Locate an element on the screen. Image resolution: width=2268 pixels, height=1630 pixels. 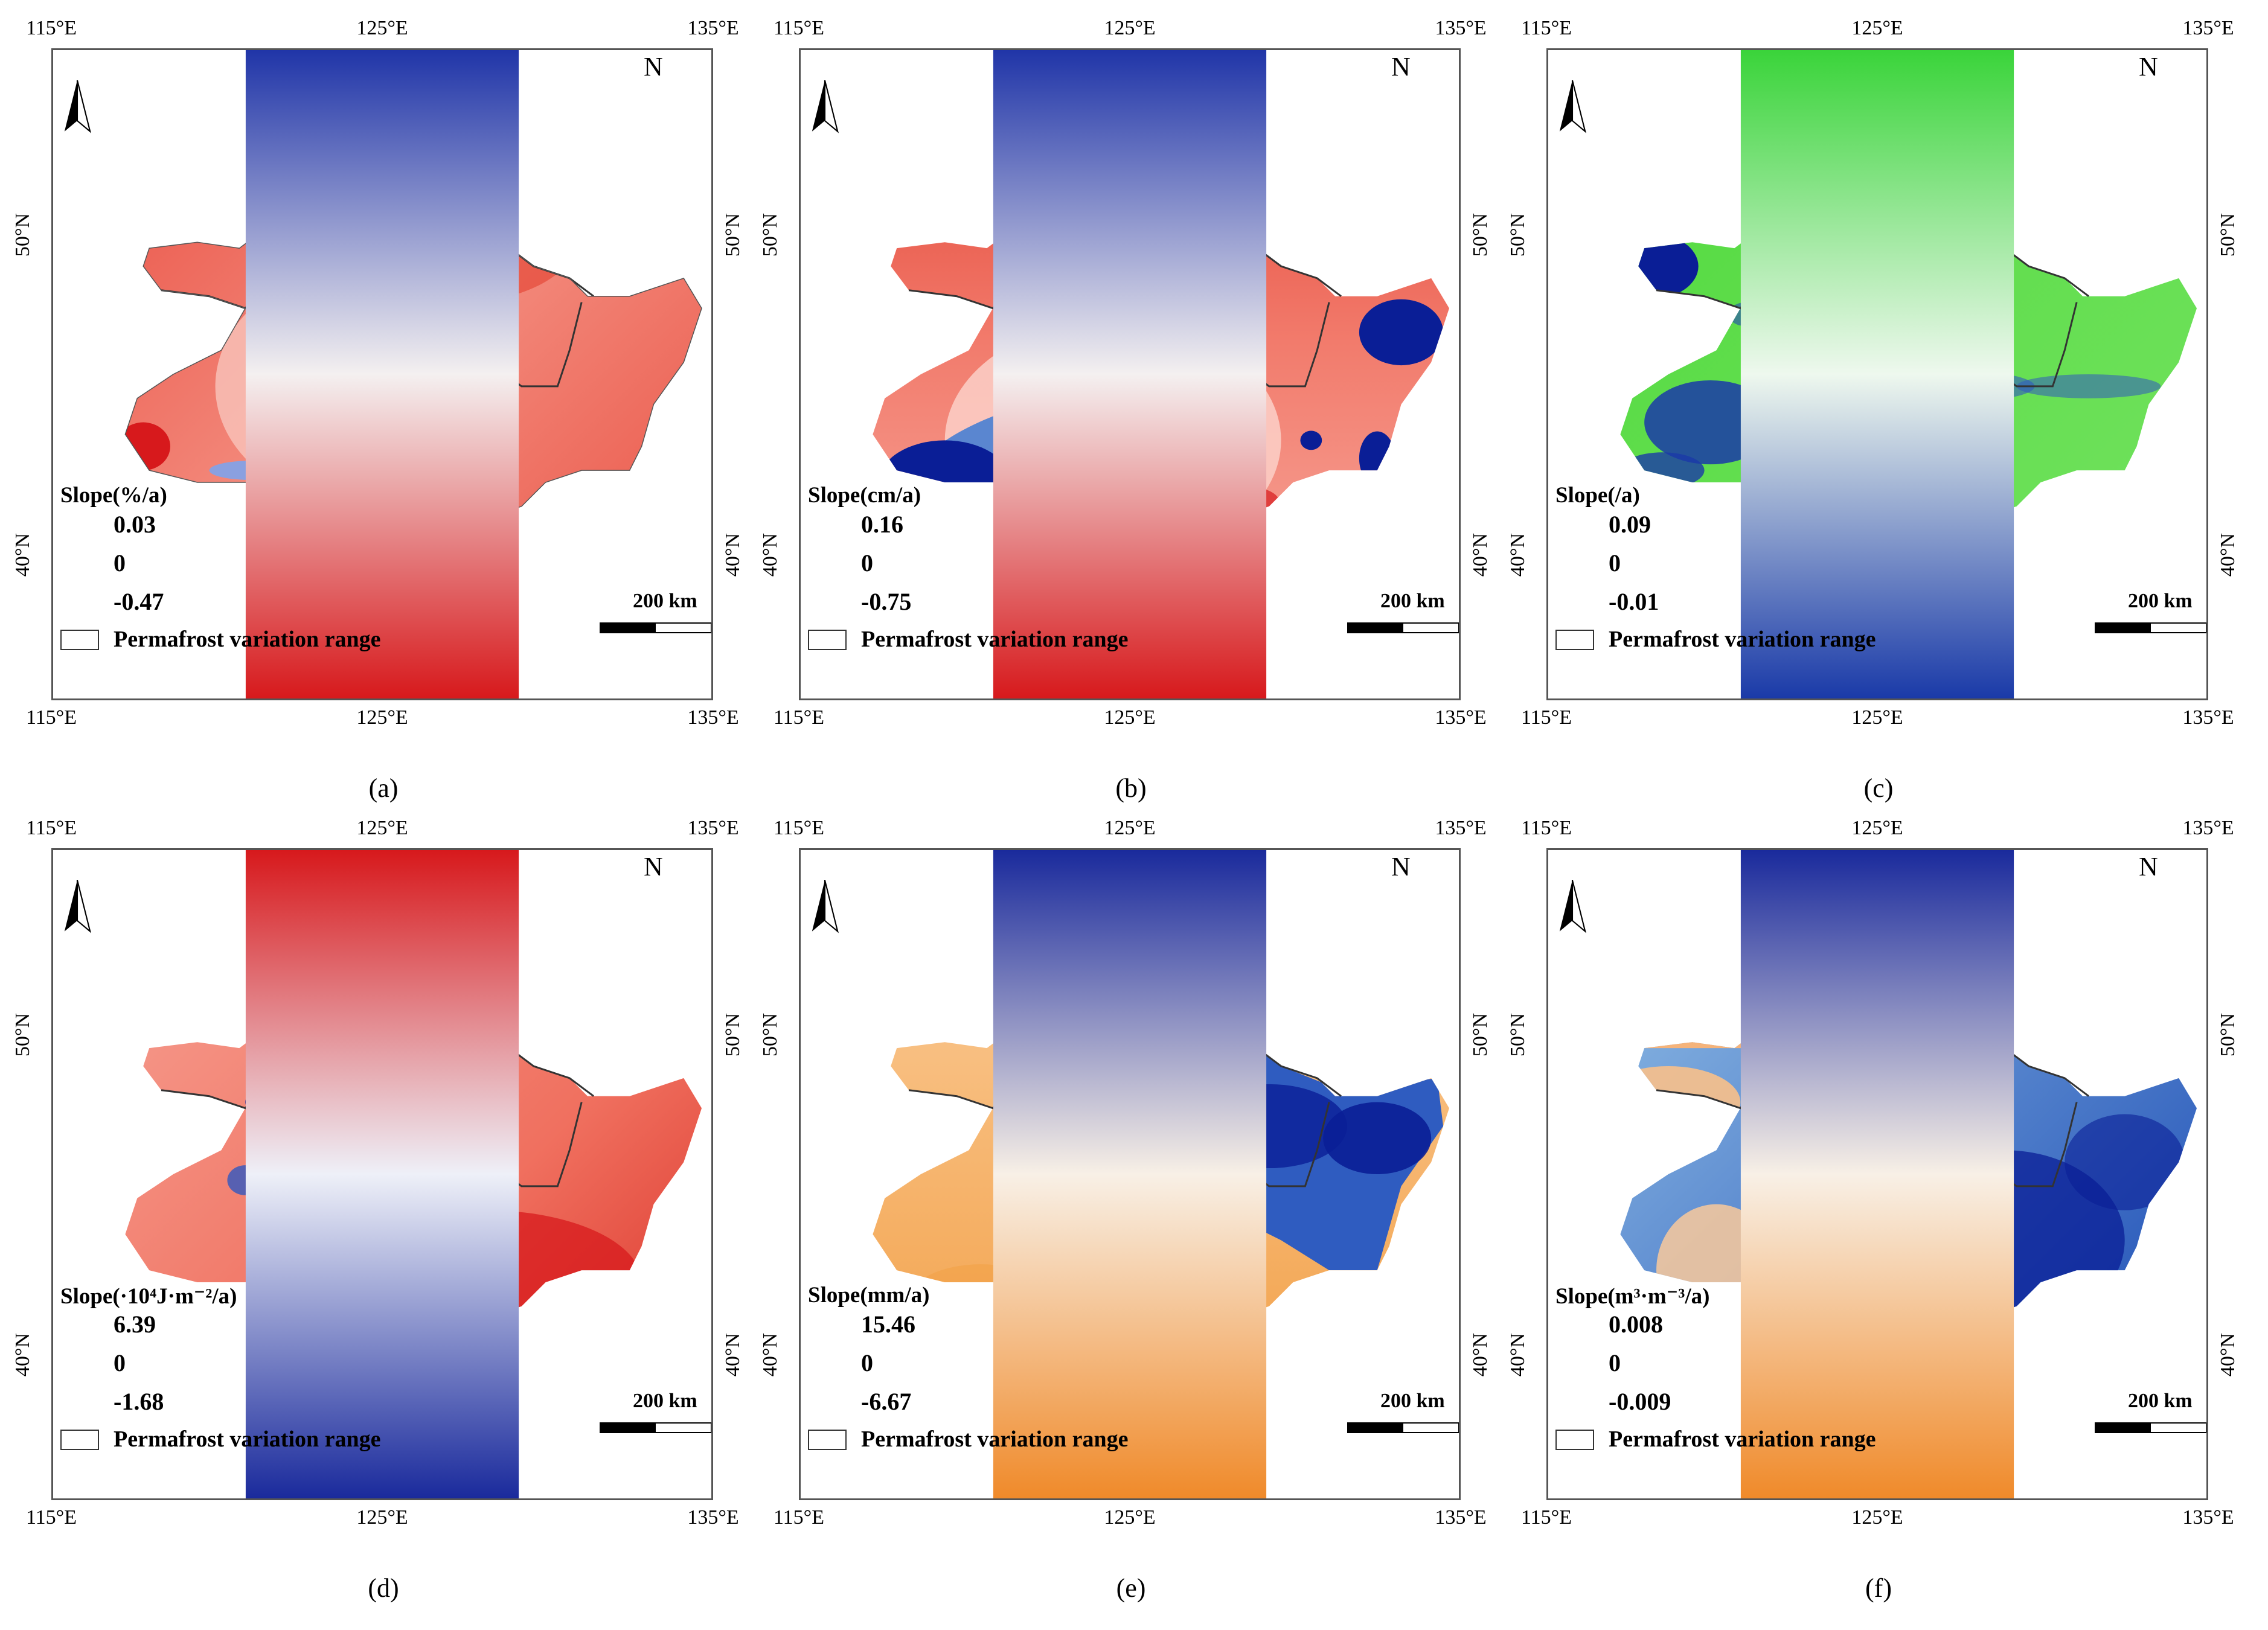
legend-title: Slope(cm/a) is located at coordinates (864, 495).